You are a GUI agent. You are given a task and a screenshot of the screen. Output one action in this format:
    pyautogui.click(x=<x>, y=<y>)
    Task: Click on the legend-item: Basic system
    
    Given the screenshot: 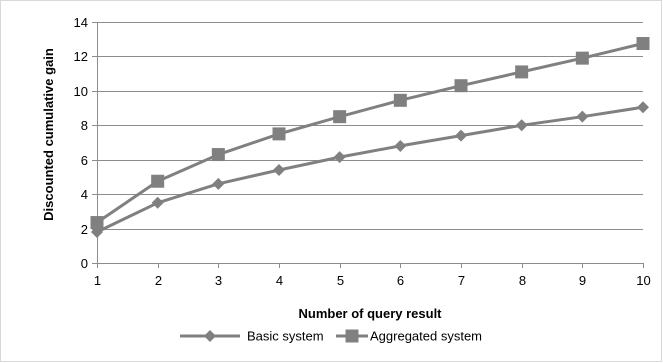 What is the action you would take?
    pyautogui.click(x=252, y=336)
    